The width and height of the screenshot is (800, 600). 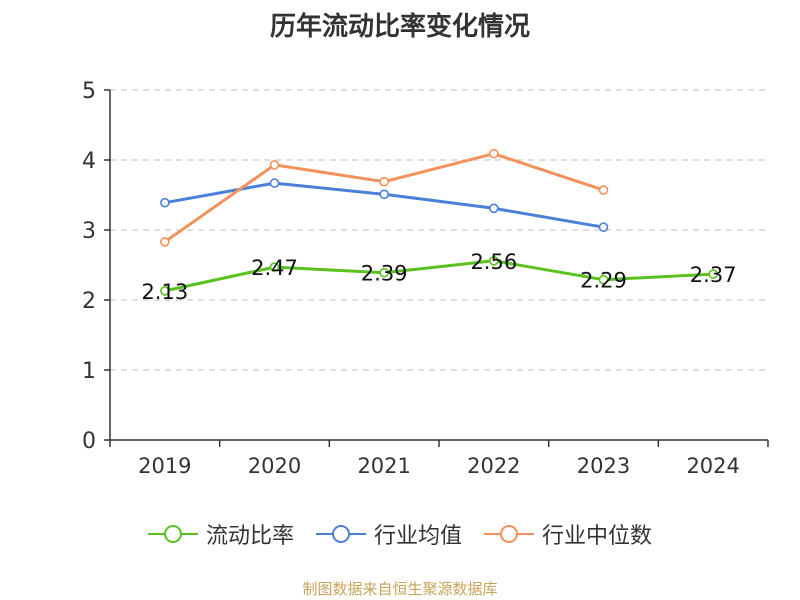 I want to click on y-tick-label: 4, so click(x=89, y=161).